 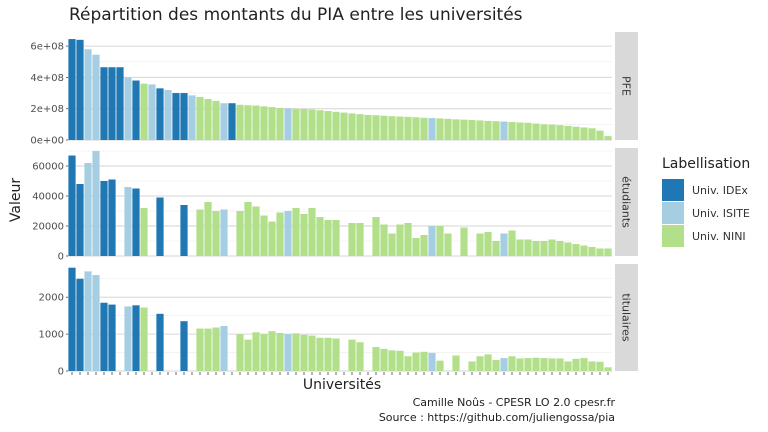 I want to click on y-tick-label: 1000, so click(x=51, y=335).